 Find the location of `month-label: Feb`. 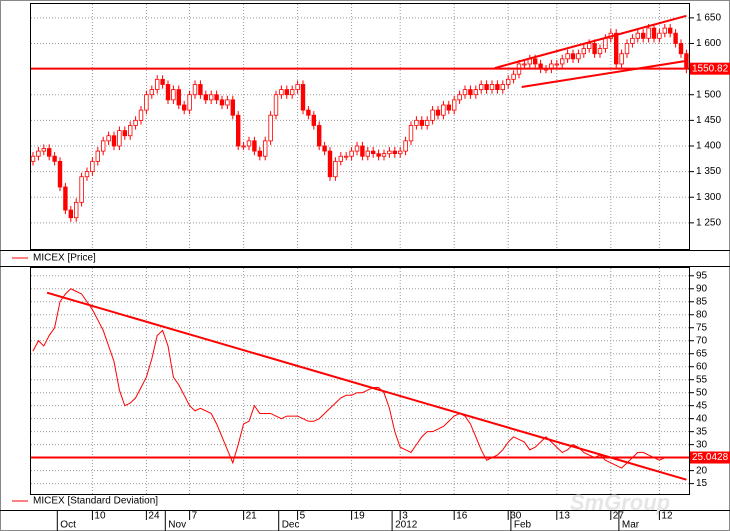

month-label: Feb is located at coordinates (523, 525).